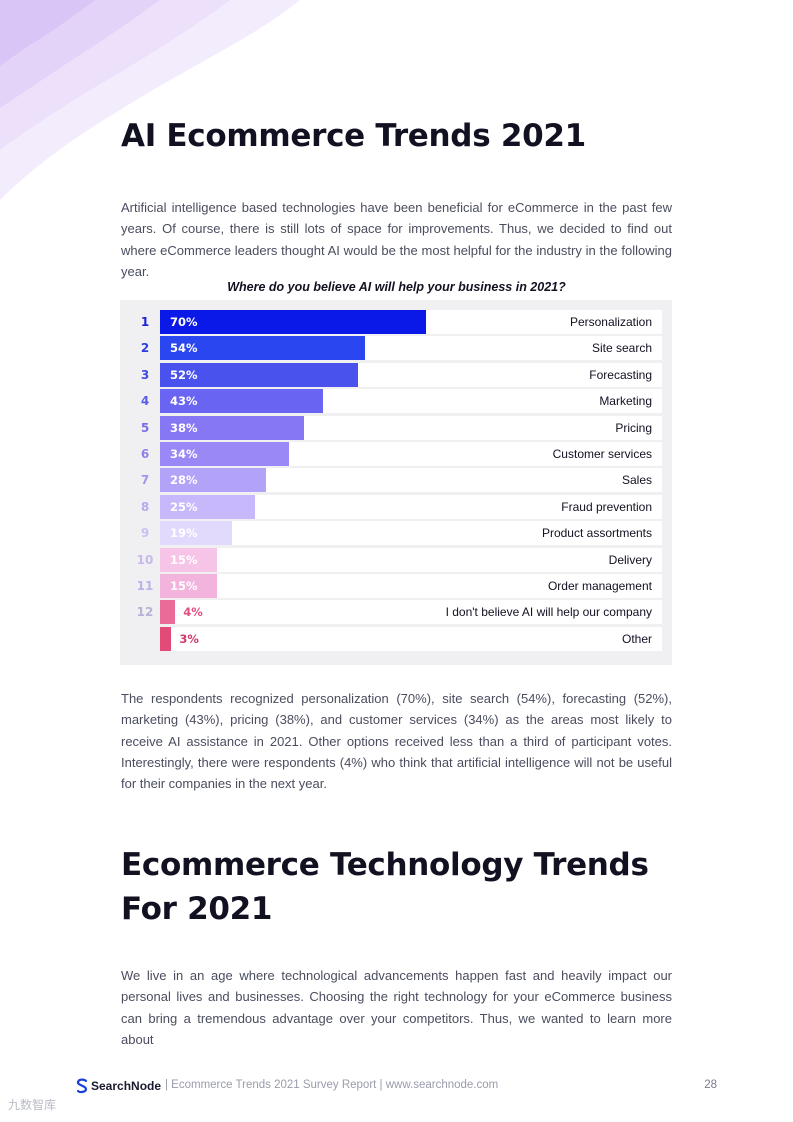 The image size is (793, 1122). Describe the element at coordinates (145, 374) in the screenshot. I see `chart-rank-label: 3` at that location.